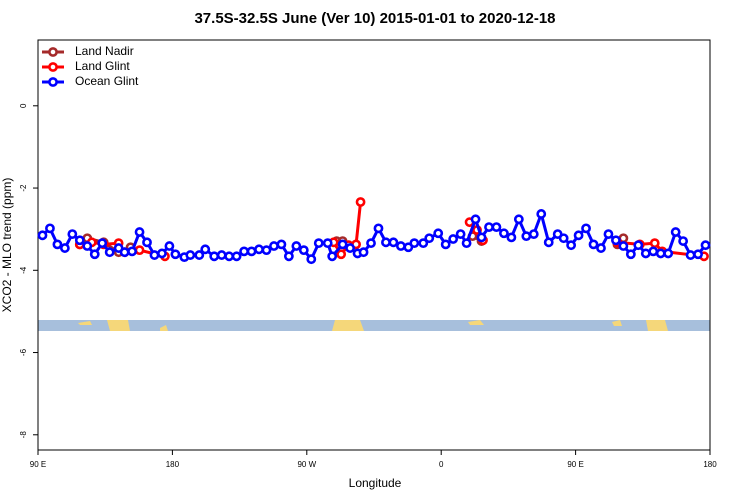 Image resolution: width=750 pixels, height=500 pixels. What do you see at coordinates (375, 483) in the screenshot?
I see `x-axis-label: Longitude` at bounding box center [375, 483].